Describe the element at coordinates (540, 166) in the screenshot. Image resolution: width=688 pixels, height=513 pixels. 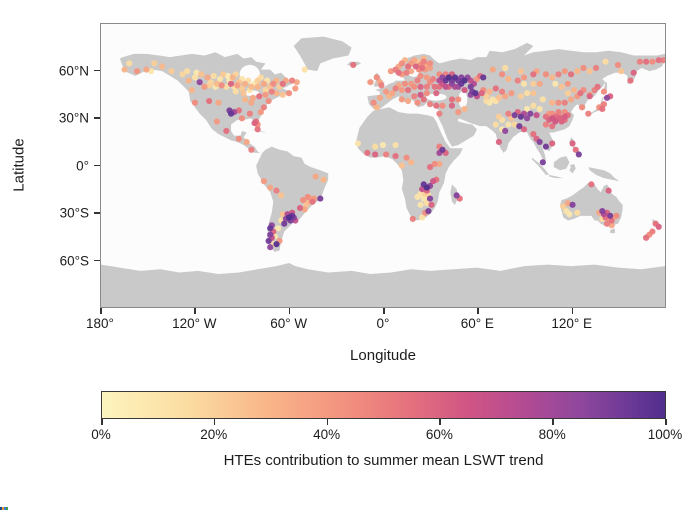
I see `landmass-sumatra` at that location.